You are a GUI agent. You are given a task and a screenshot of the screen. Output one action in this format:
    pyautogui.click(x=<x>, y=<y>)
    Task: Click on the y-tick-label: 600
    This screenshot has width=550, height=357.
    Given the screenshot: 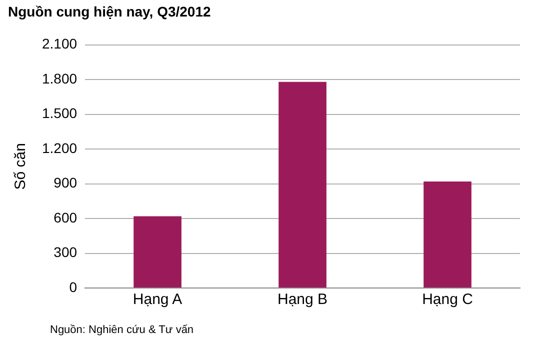 What is the action you would take?
    pyautogui.click(x=66, y=217)
    